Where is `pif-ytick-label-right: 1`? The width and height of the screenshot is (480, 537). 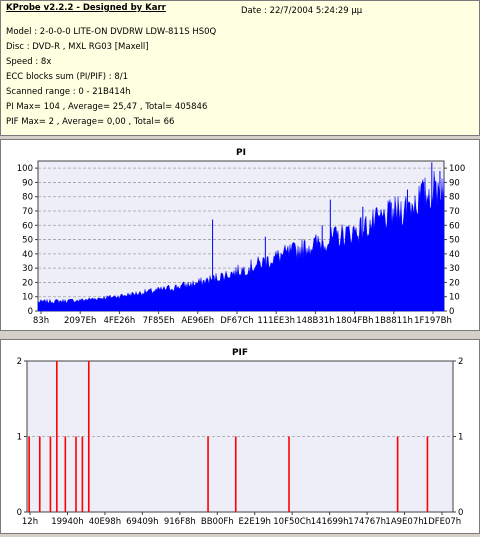
pif-ytick-label-right: 1 is located at coordinates (460, 438).